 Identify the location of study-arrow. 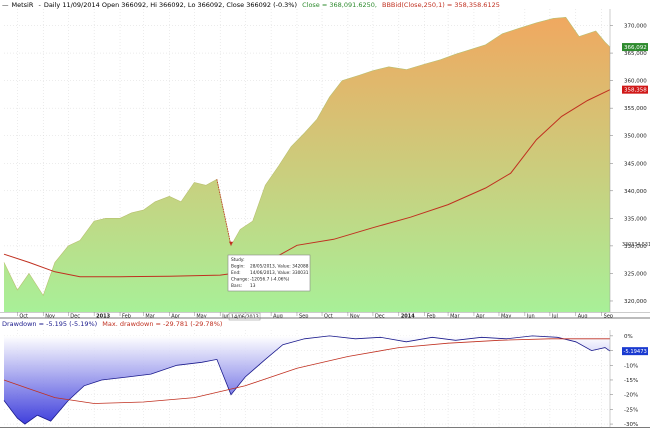
(231, 243).